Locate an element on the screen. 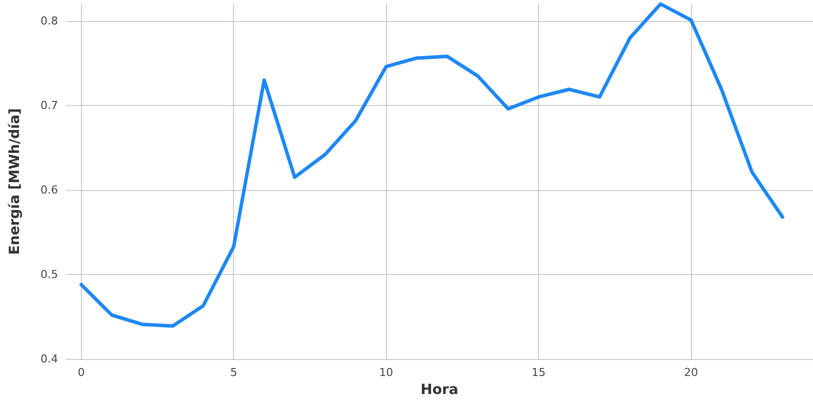 The width and height of the screenshot is (813, 402). y-tick-label: 0.8 is located at coordinates (49, 21).